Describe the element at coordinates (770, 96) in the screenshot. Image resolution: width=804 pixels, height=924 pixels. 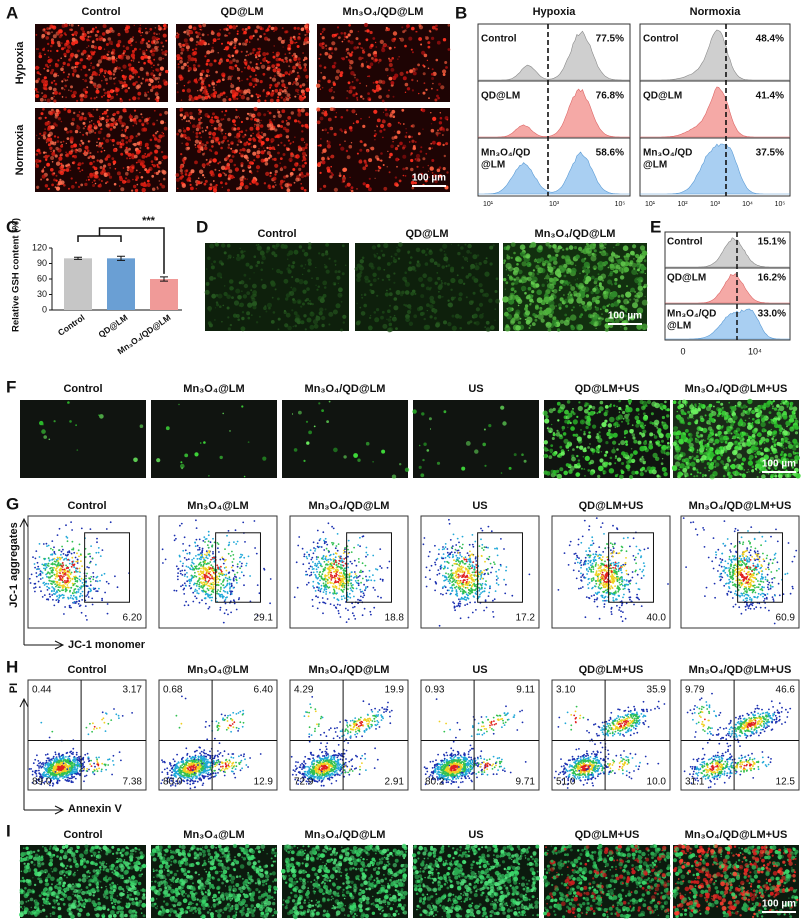
I see `percent-label: 41.4%` at that location.